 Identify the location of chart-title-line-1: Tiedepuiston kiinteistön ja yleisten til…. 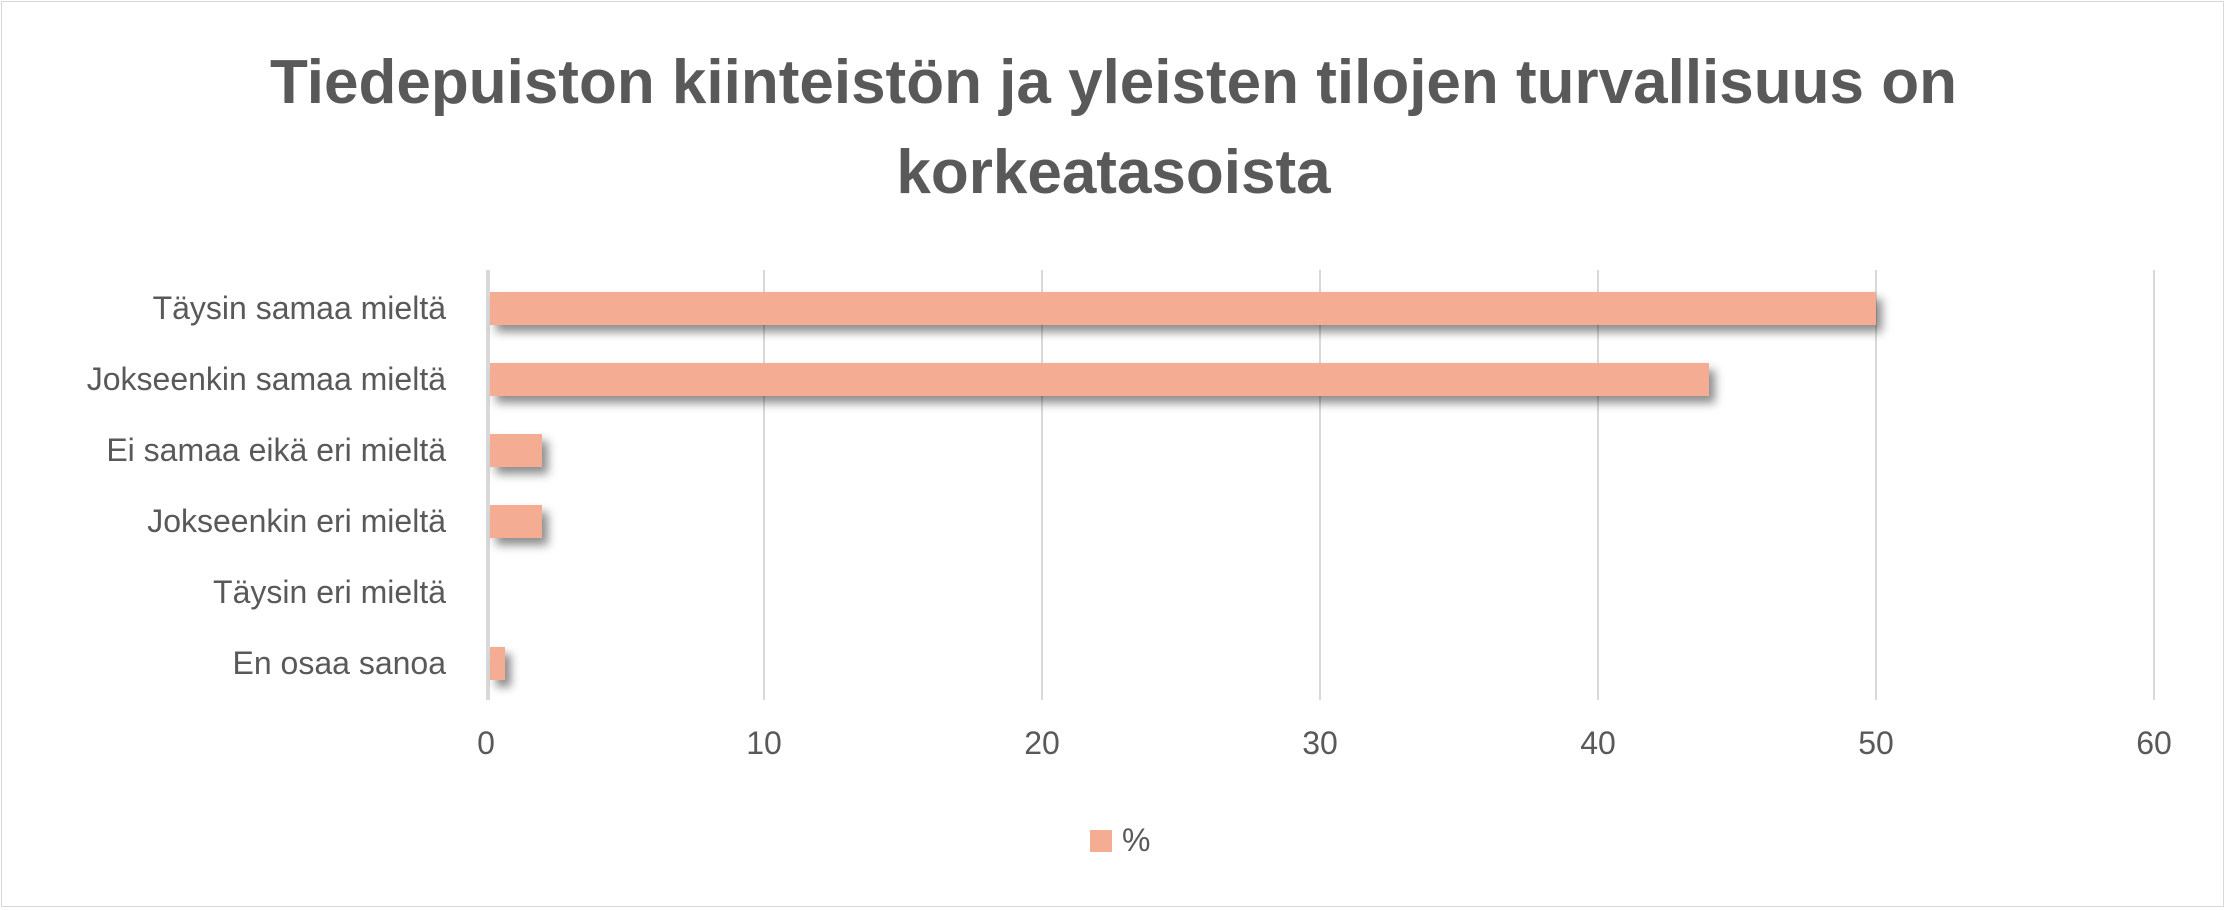
(1113, 82).